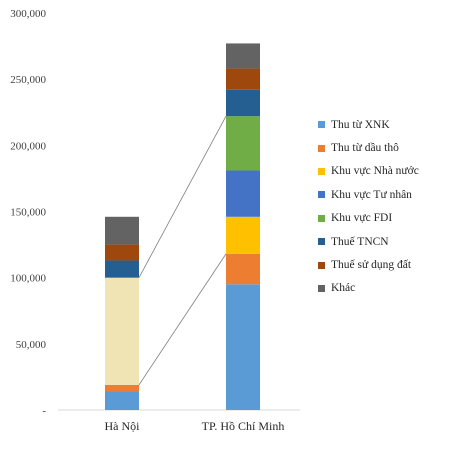 The width and height of the screenshot is (450, 451). Describe the element at coordinates (383, 288) in the screenshot. I see `legend-item: Khác` at that location.